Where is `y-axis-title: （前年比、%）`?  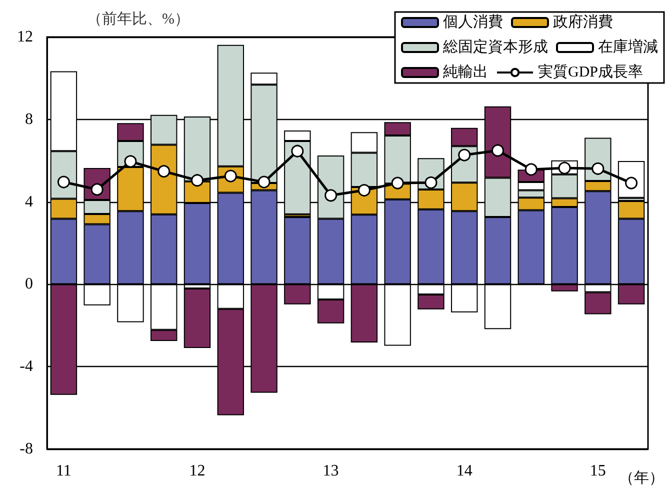 y-axis-title: （前年比、%） is located at coordinates (138, 19).